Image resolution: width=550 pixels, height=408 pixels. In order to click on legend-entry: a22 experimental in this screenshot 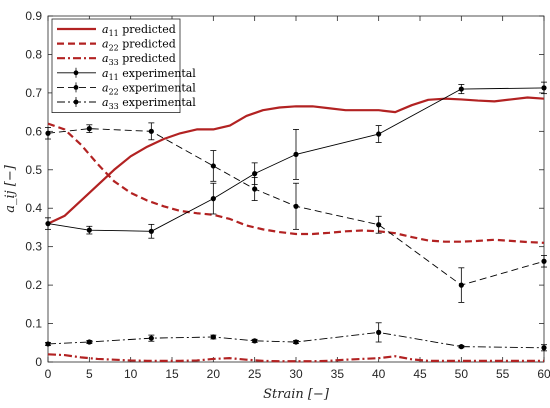, I will do `click(126, 88)`.